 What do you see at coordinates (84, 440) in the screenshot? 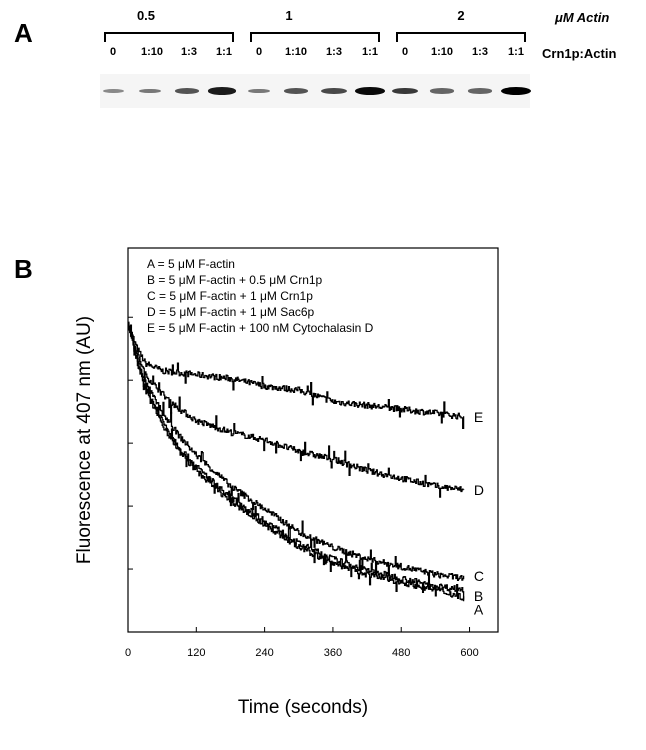
I see `y-axis-label: Fluorescence at 407 nm (AU)` at bounding box center [84, 440].